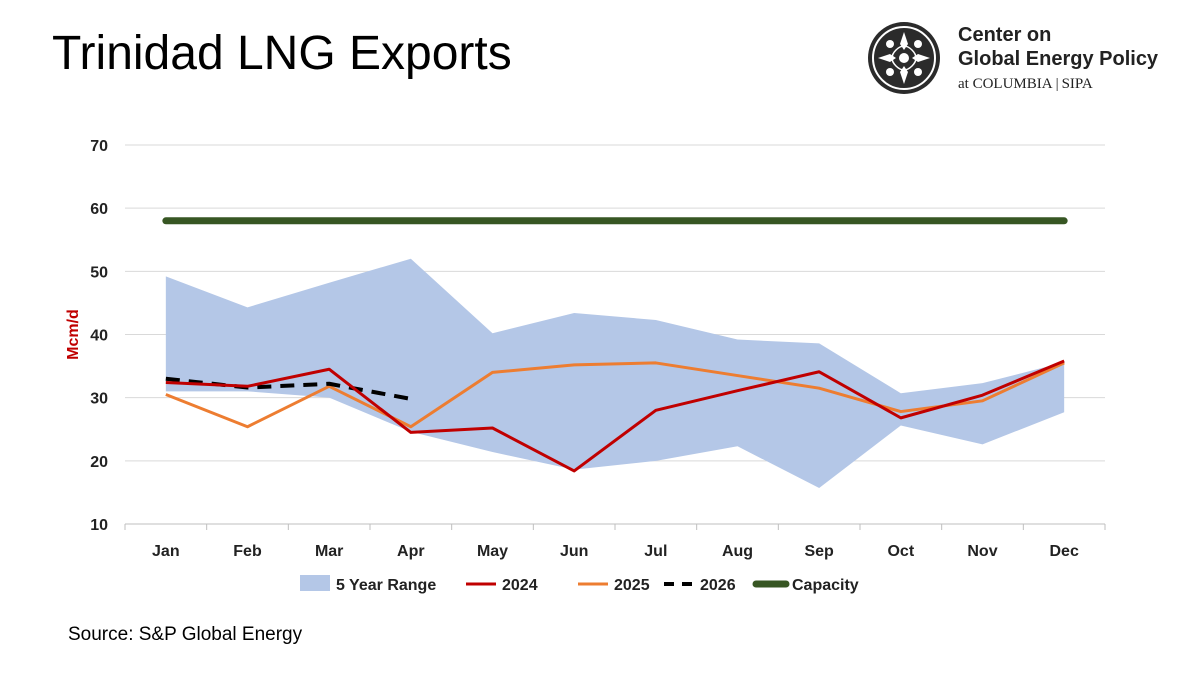 Image resolution: width=1200 pixels, height=675 pixels. Describe the element at coordinates (632, 585) in the screenshot. I see `legend-label: 2025` at that location.